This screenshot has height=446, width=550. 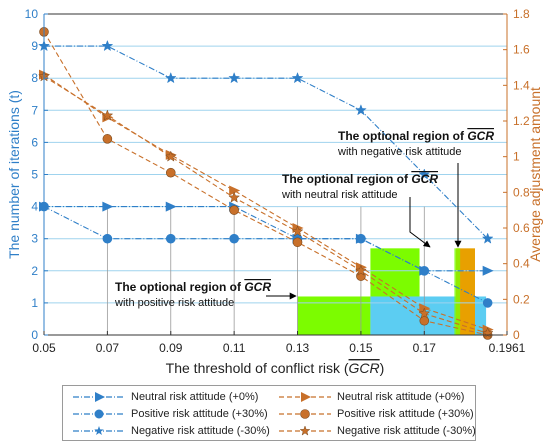 What do you see at coordinates (457, 291) in the screenshot?
I see `region-negative-green` at bounding box center [457, 291].